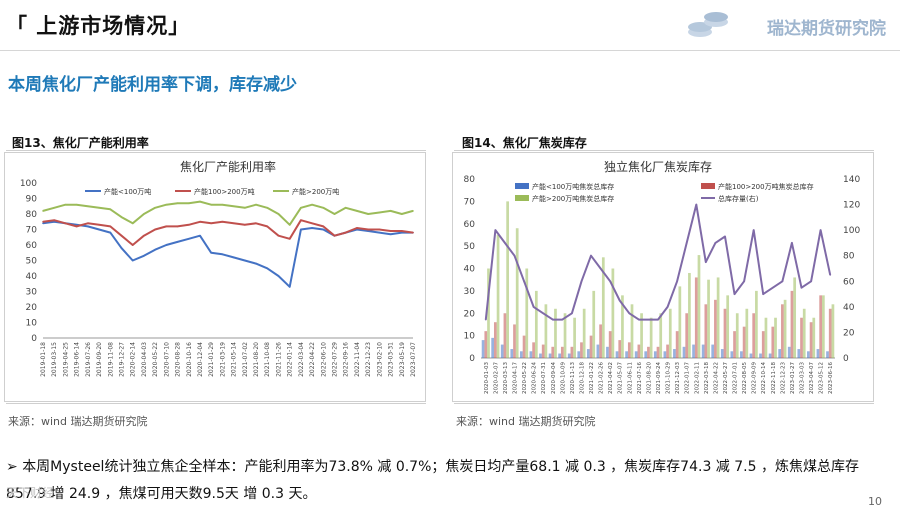 This screenshot has width=900, height=513. I want to click on page-title: 「 上游市场情况」, so click(98, 26).